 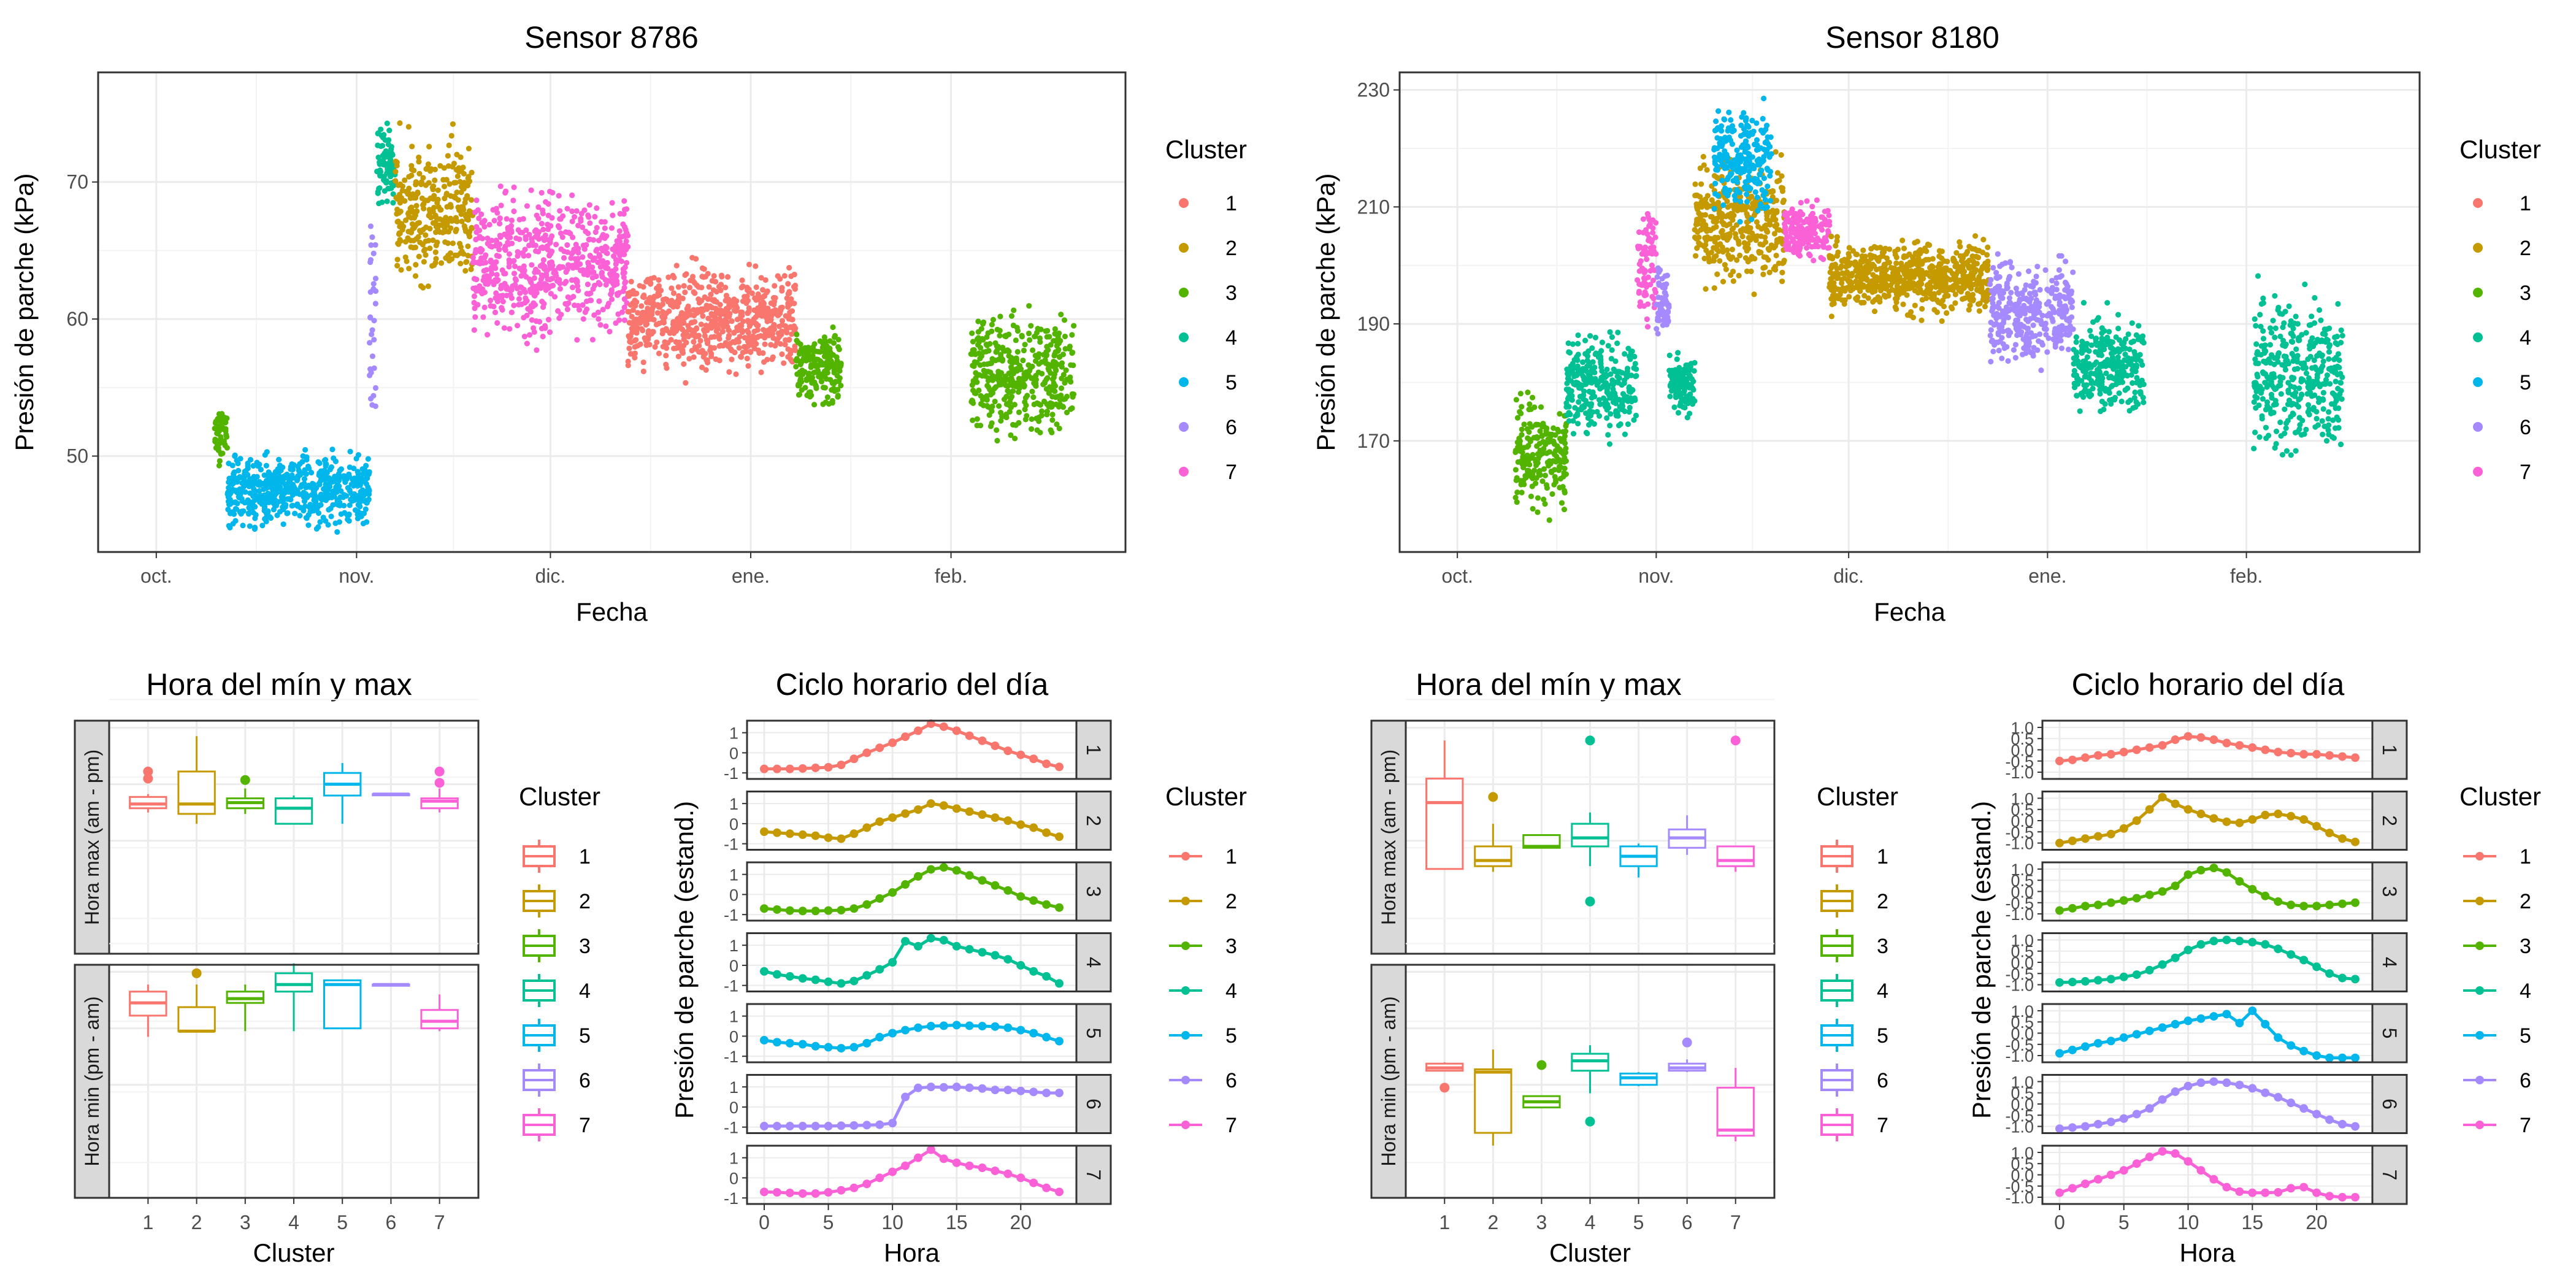 What do you see at coordinates (2047, 576) in the screenshot?
I see `tick-label-x: ene.` at bounding box center [2047, 576].